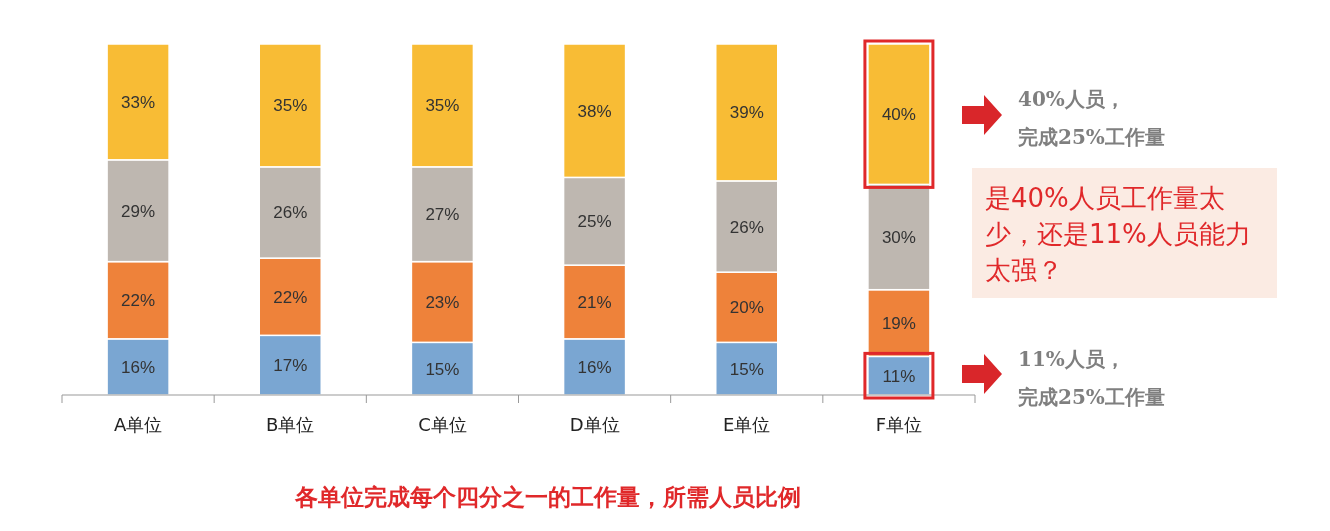 The image size is (1330, 531). Describe the element at coordinates (442, 424) in the screenshot. I see `x-tick-label: C单位` at that location.